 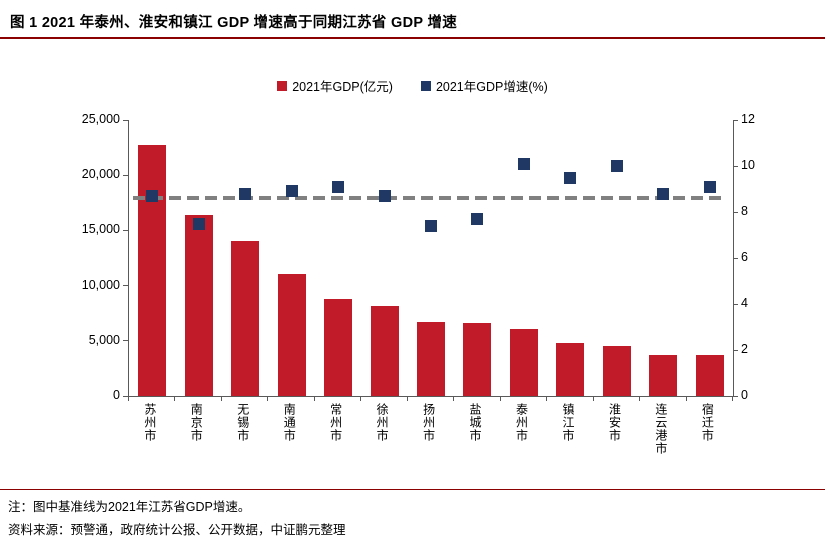 What do you see at coordinates (429, 198) in the screenshot?
I see `province-growth-baseline` at bounding box center [429, 198].